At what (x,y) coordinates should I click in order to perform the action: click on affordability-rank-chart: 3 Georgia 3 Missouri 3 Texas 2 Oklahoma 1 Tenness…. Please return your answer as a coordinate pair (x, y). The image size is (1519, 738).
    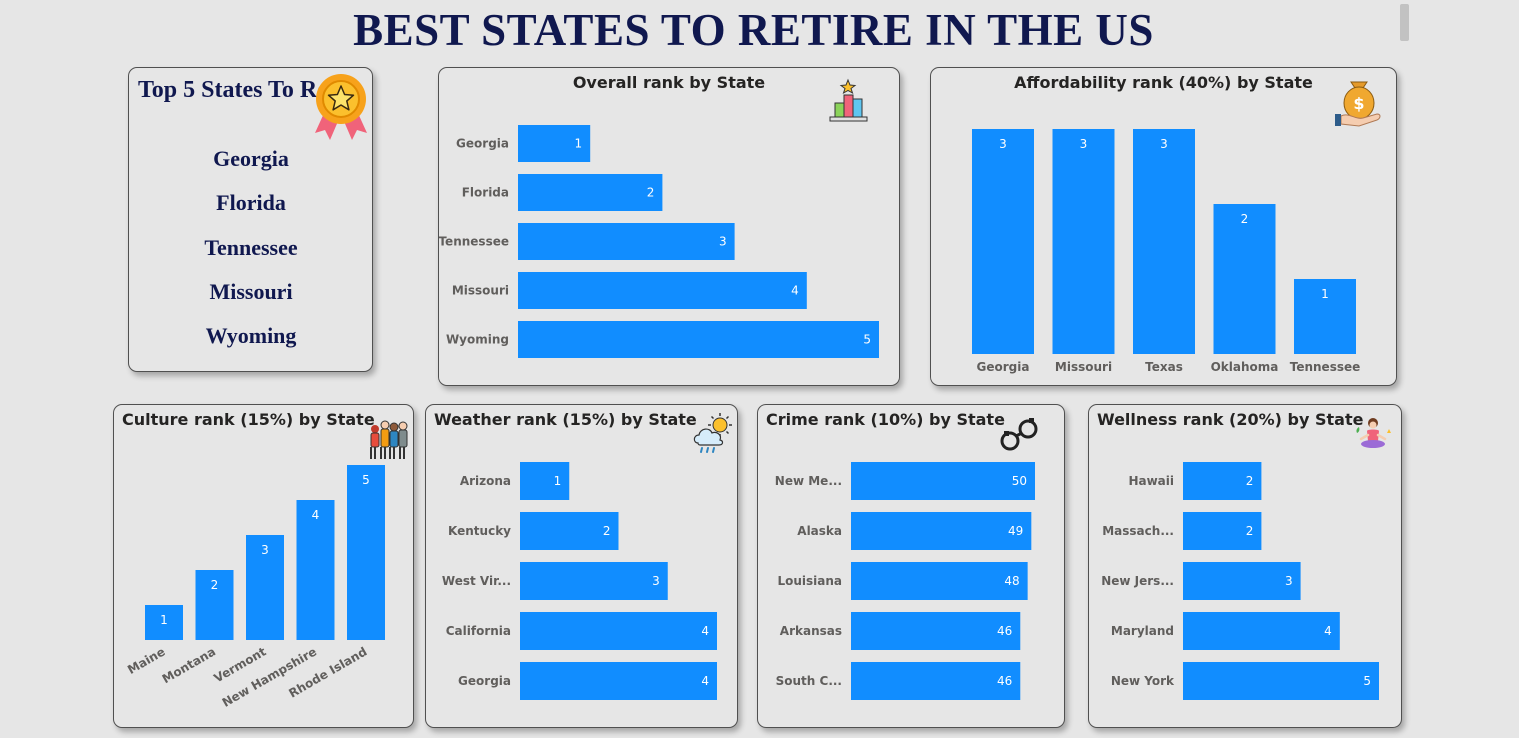
    Looking at the image, I should click on (1166, 251).